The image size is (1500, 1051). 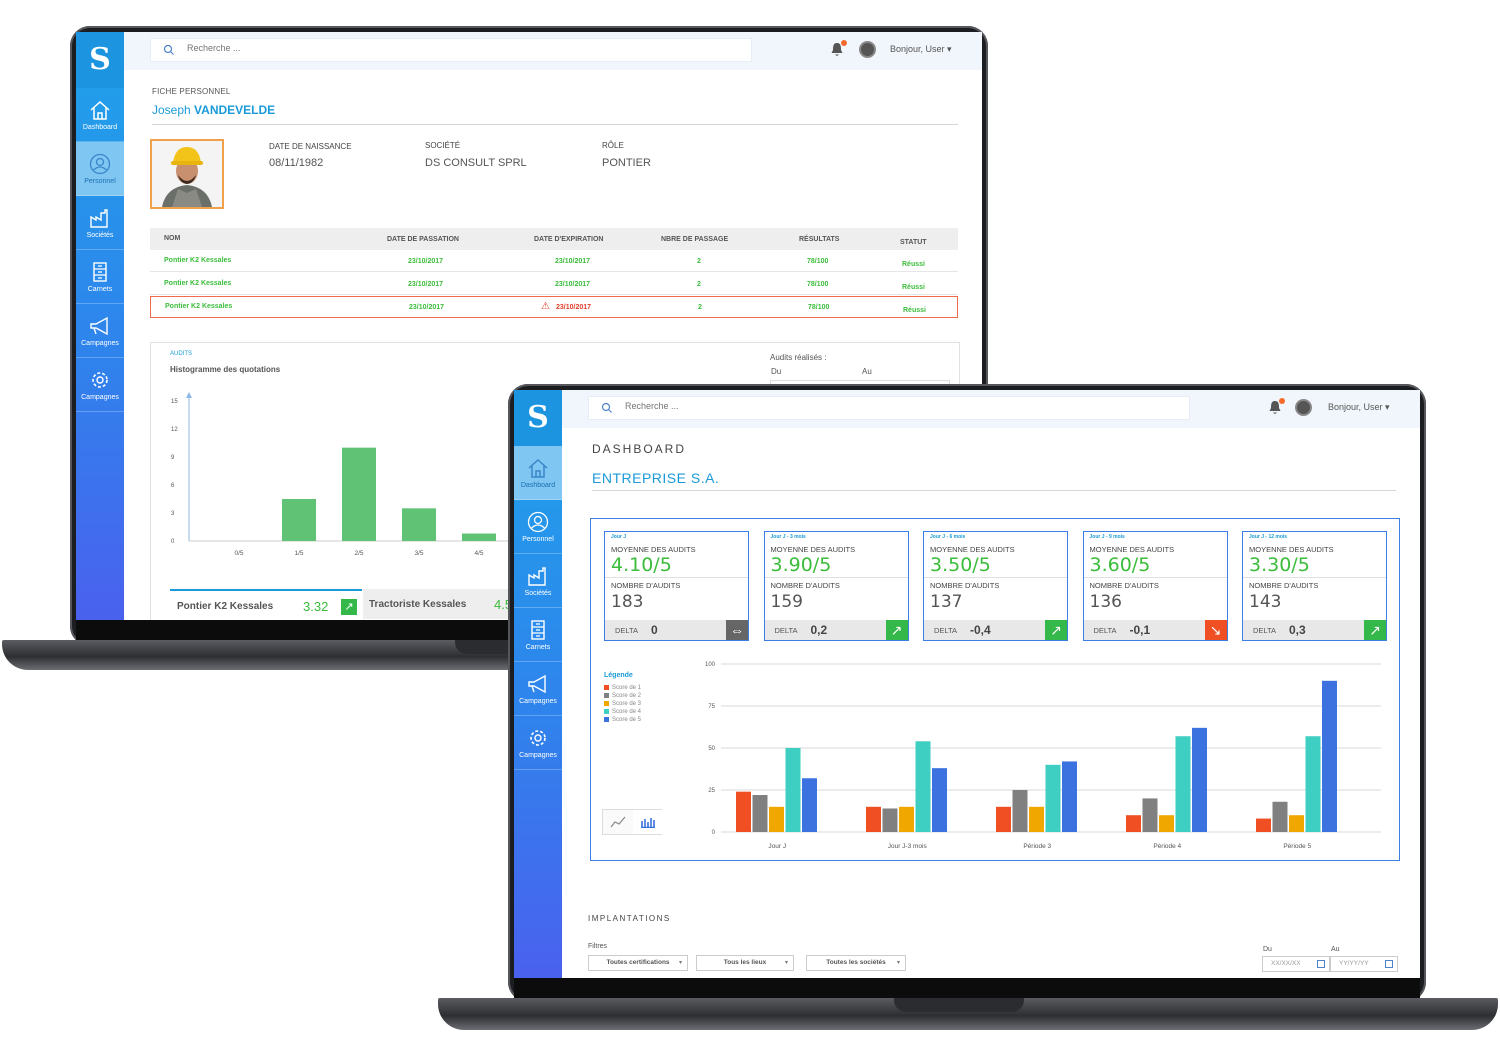 What do you see at coordinates (606, 703) in the screenshot?
I see `legend-swatch` at bounding box center [606, 703].